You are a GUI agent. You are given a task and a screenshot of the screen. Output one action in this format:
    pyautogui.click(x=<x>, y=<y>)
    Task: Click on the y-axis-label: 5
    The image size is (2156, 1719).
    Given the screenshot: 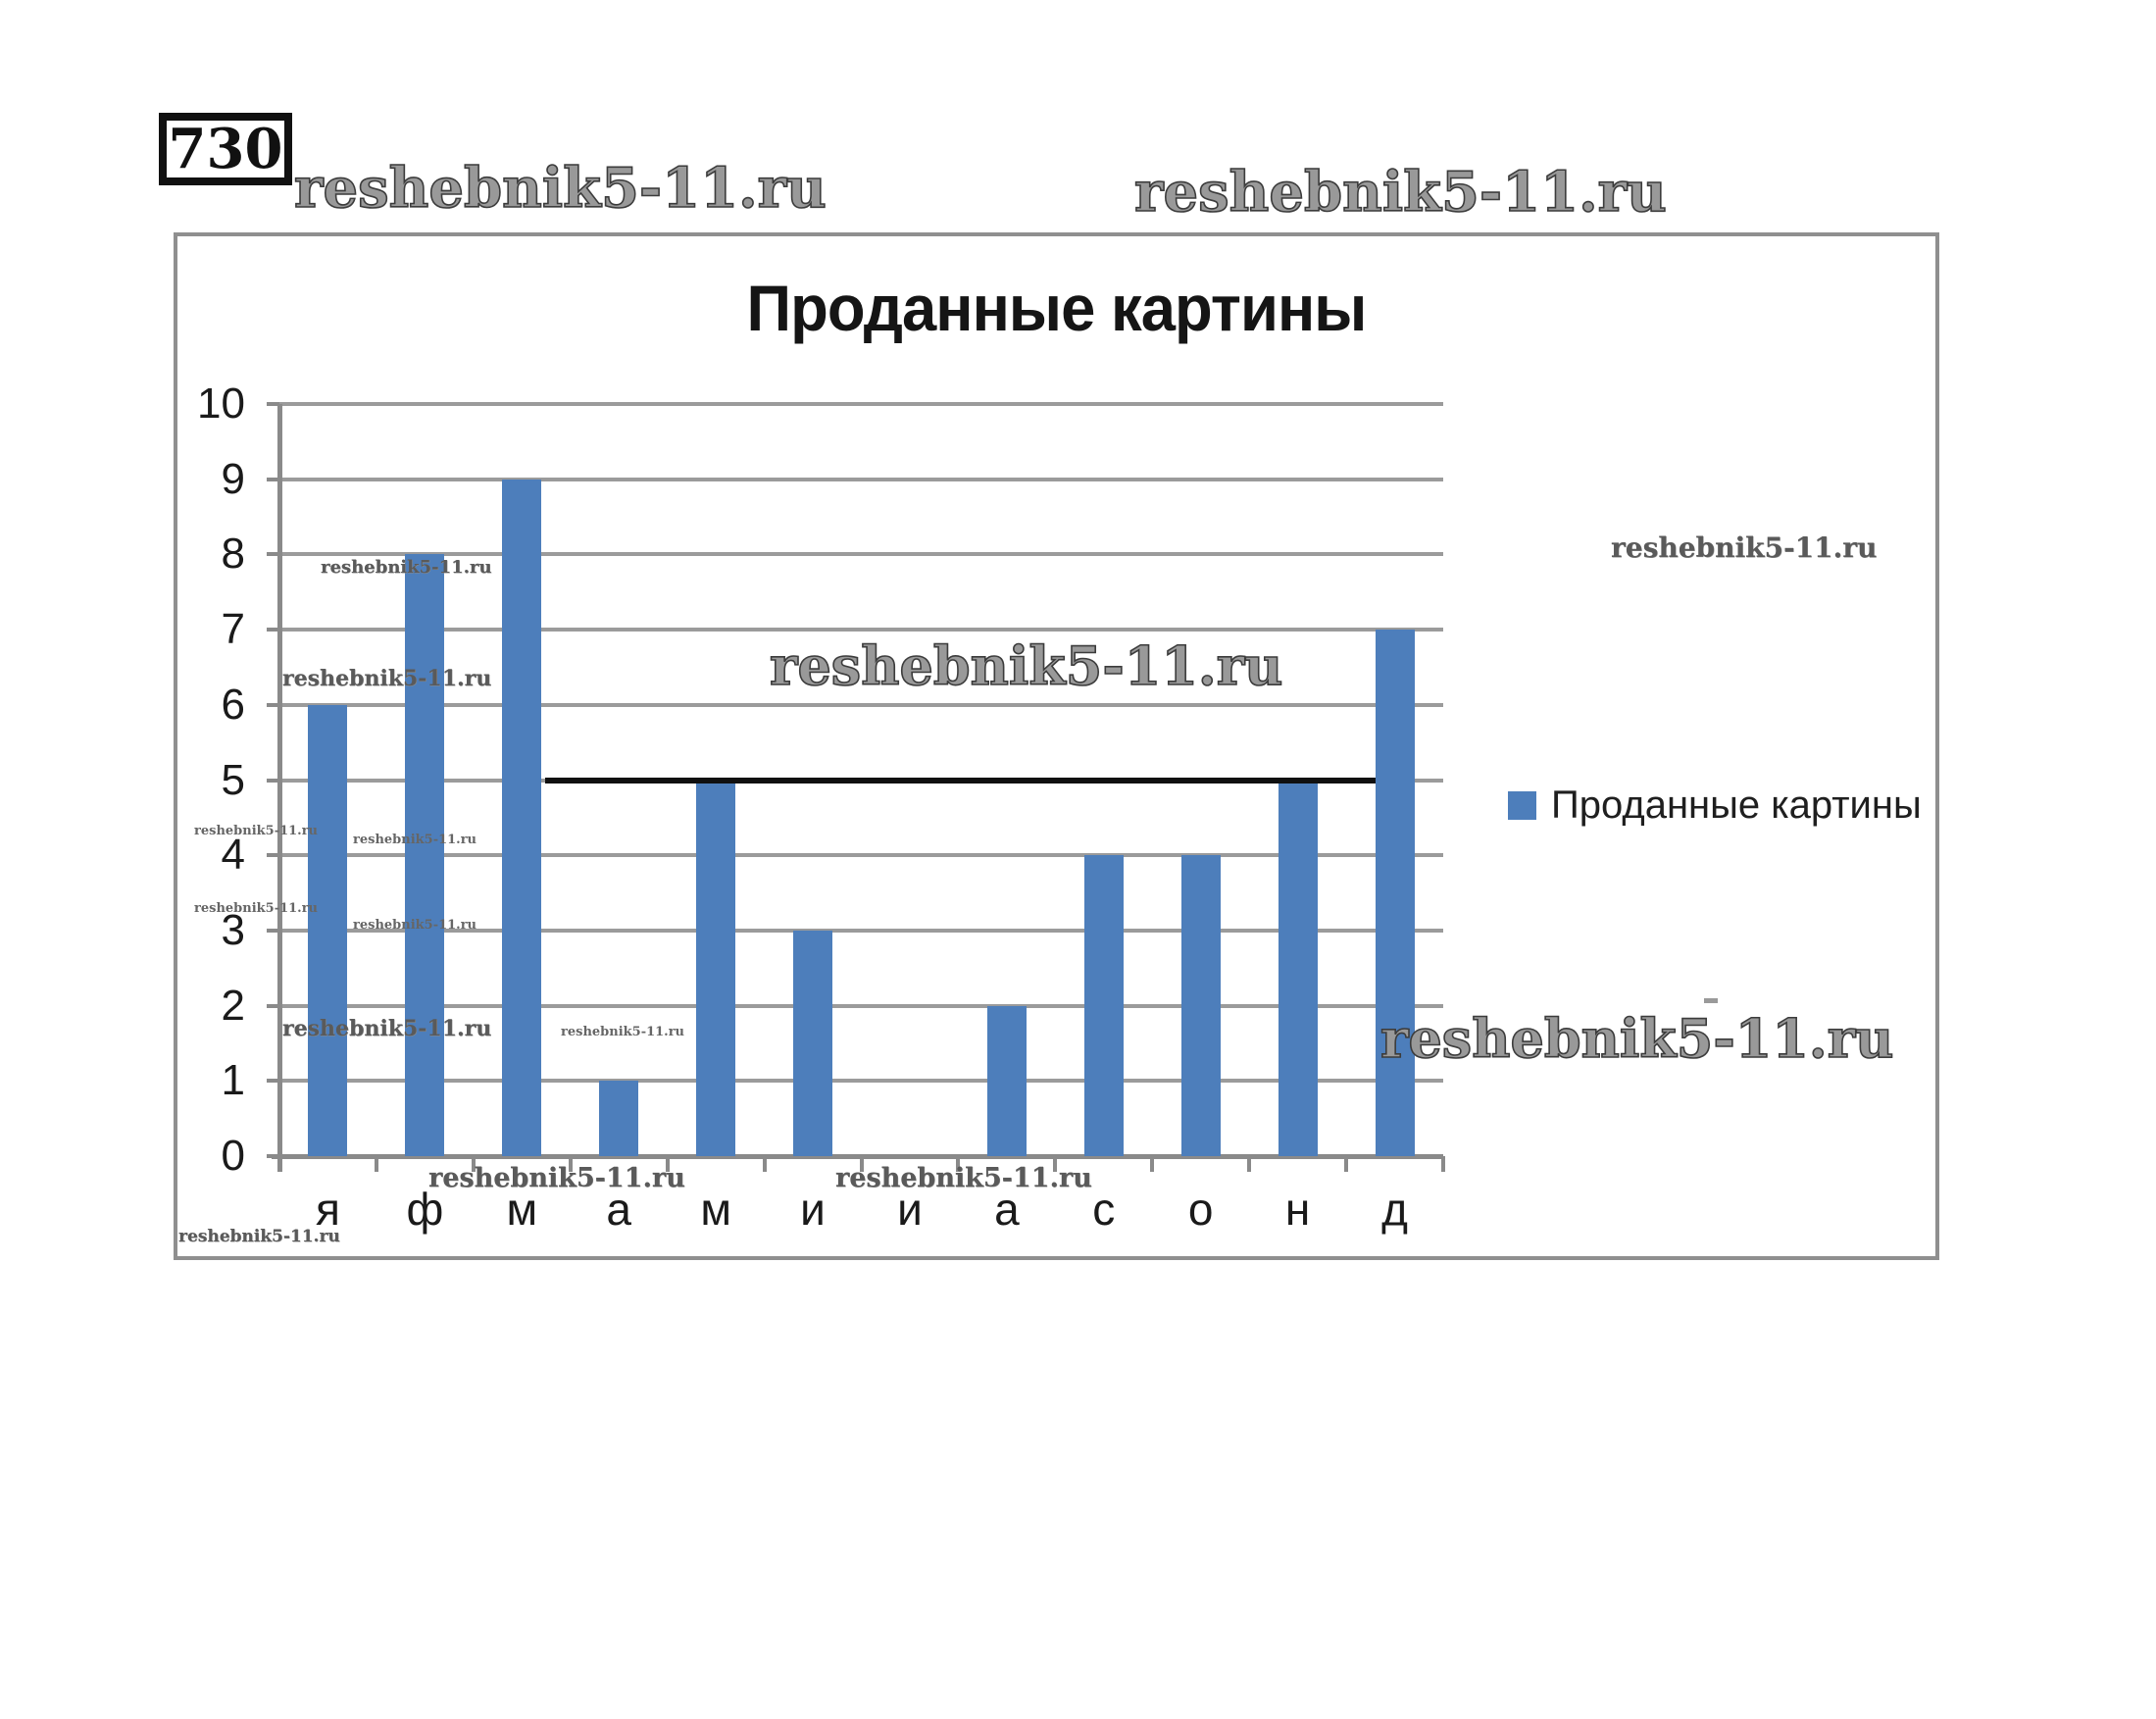 What is the action you would take?
    pyautogui.click(x=233, y=779)
    